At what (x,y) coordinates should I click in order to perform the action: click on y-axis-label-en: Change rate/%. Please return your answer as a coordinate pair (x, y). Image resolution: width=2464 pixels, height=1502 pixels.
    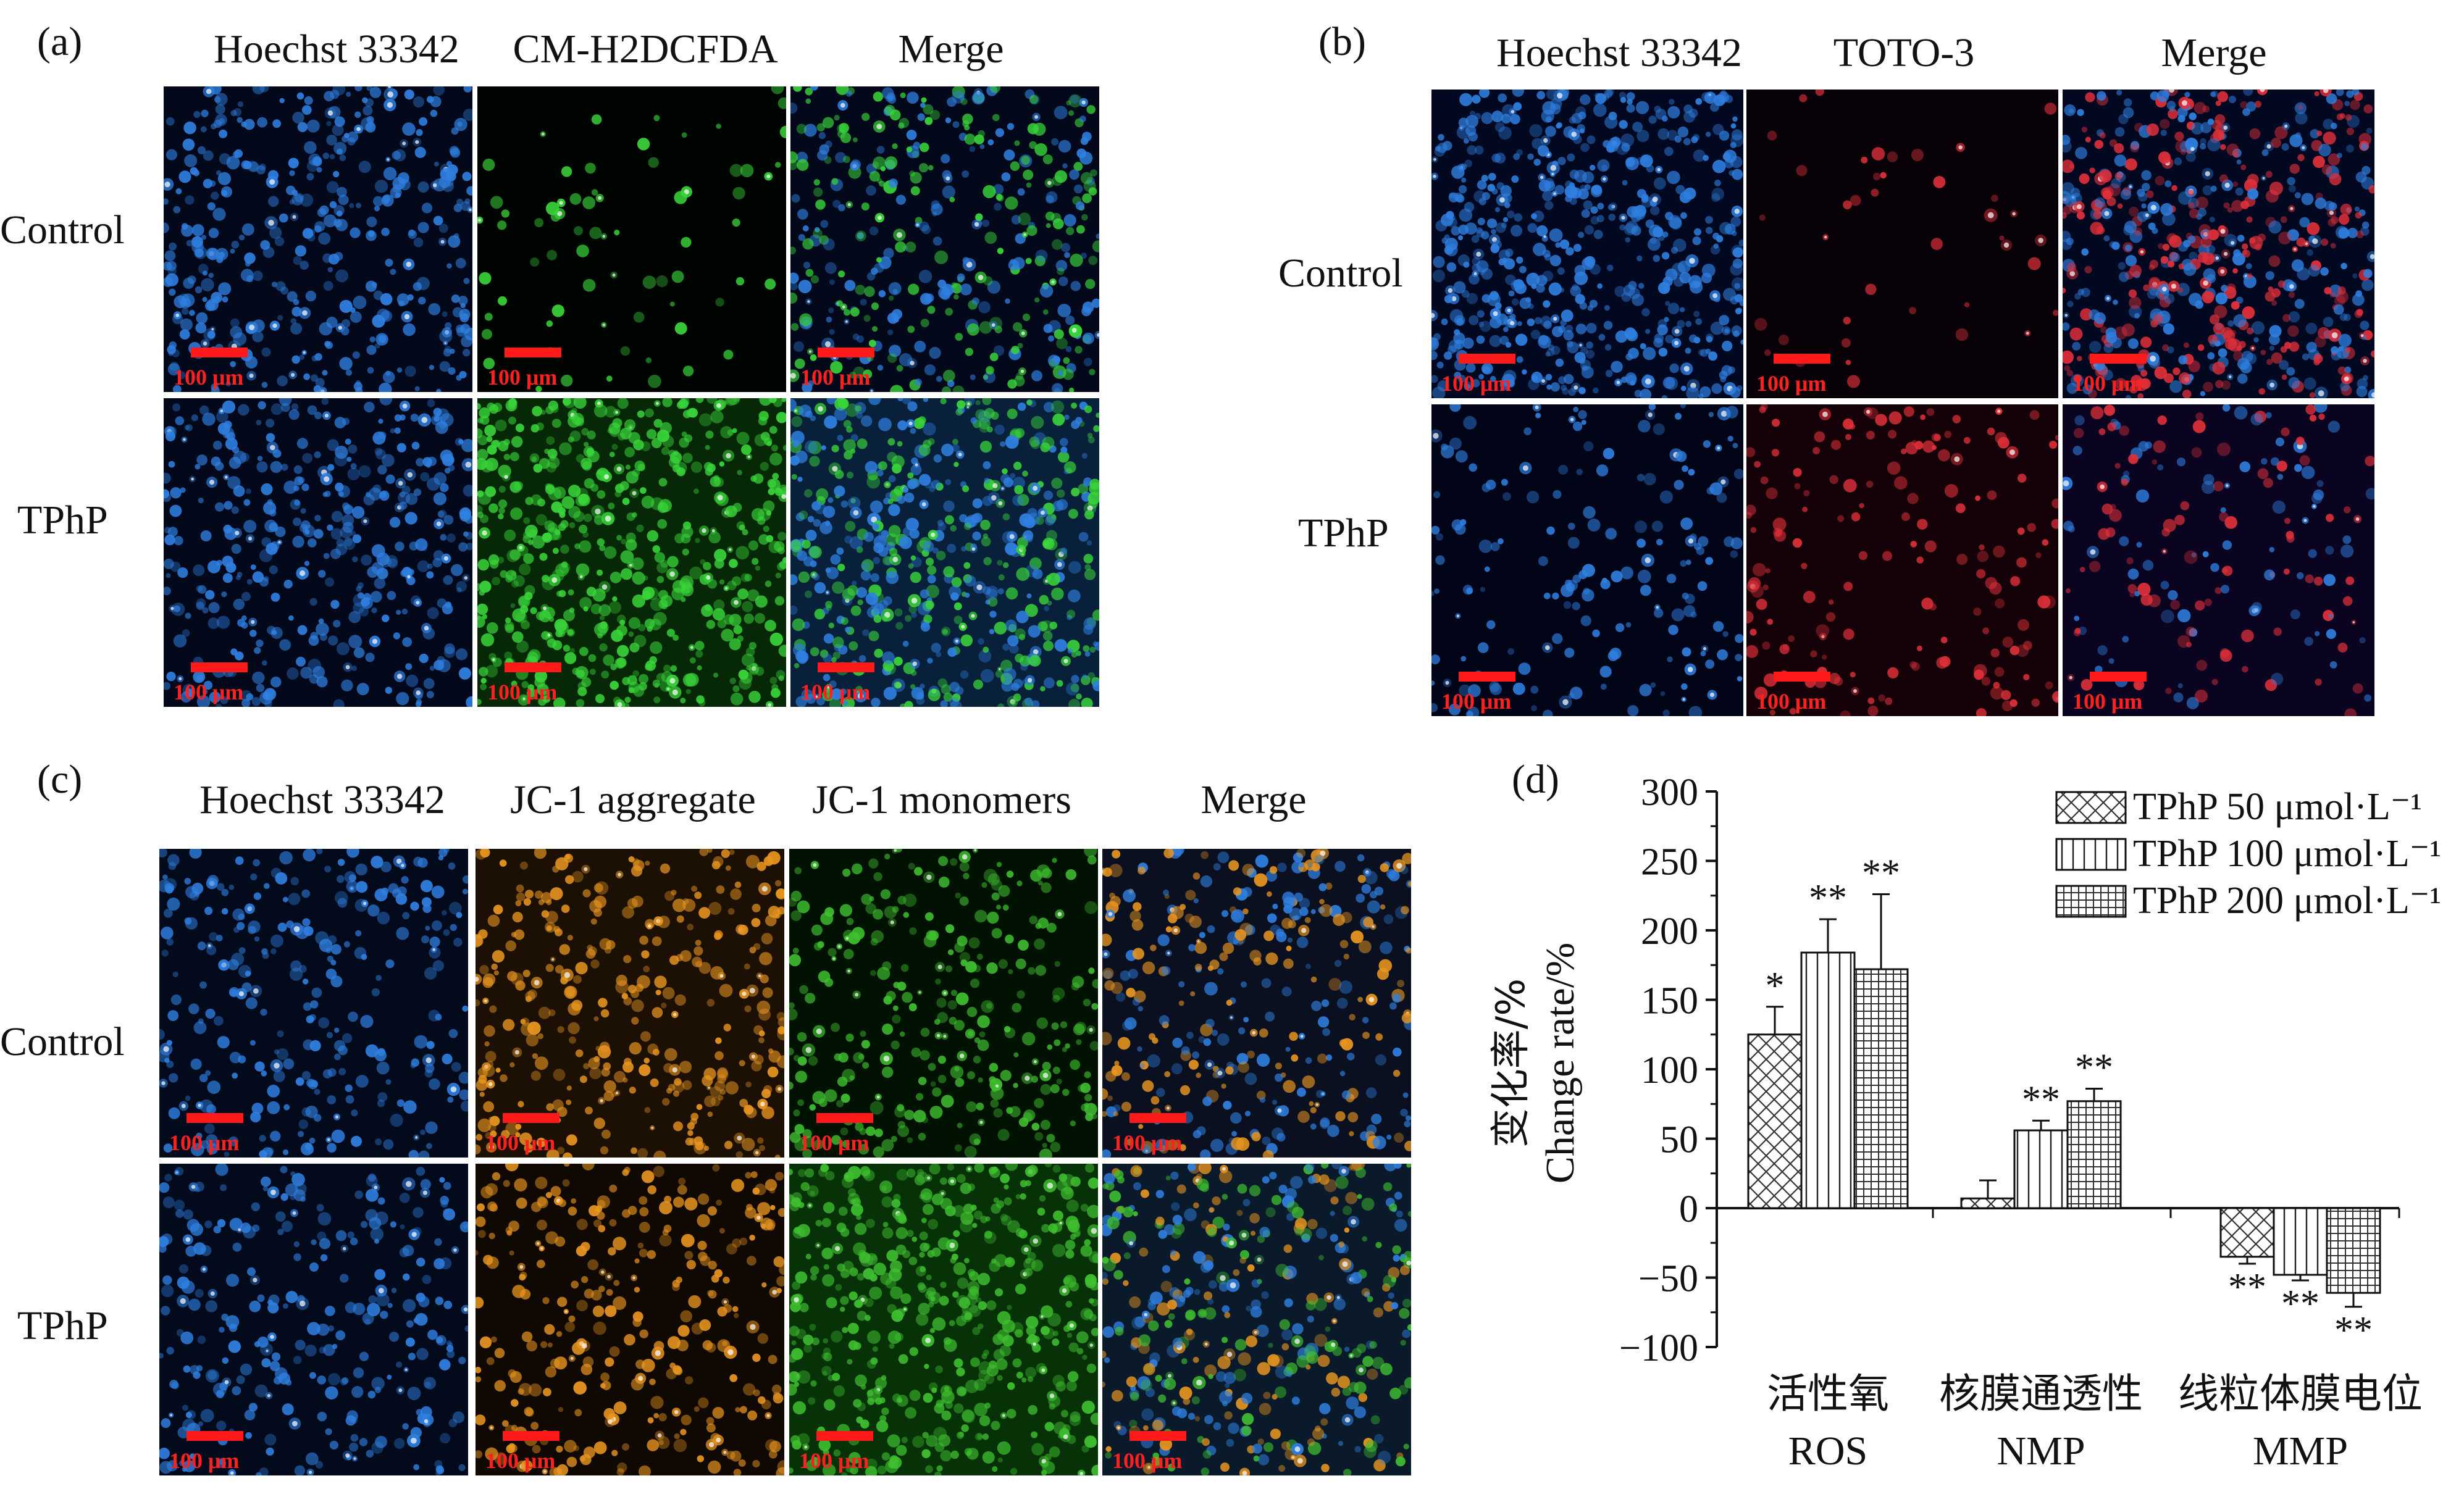
    Looking at the image, I should click on (1561, 1063).